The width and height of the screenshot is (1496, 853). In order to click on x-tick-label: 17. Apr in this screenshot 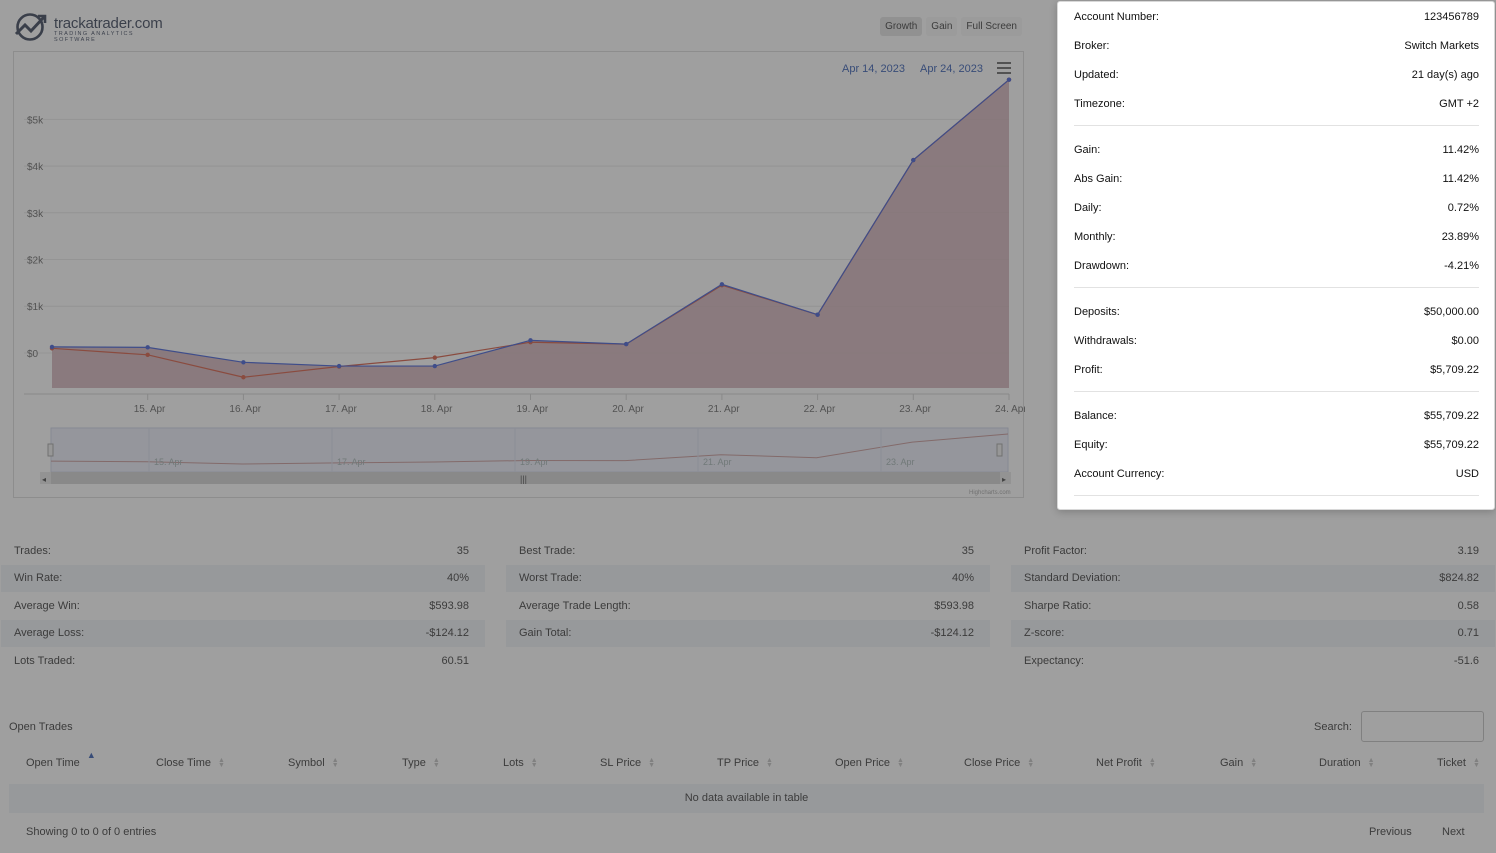, I will do `click(341, 409)`.